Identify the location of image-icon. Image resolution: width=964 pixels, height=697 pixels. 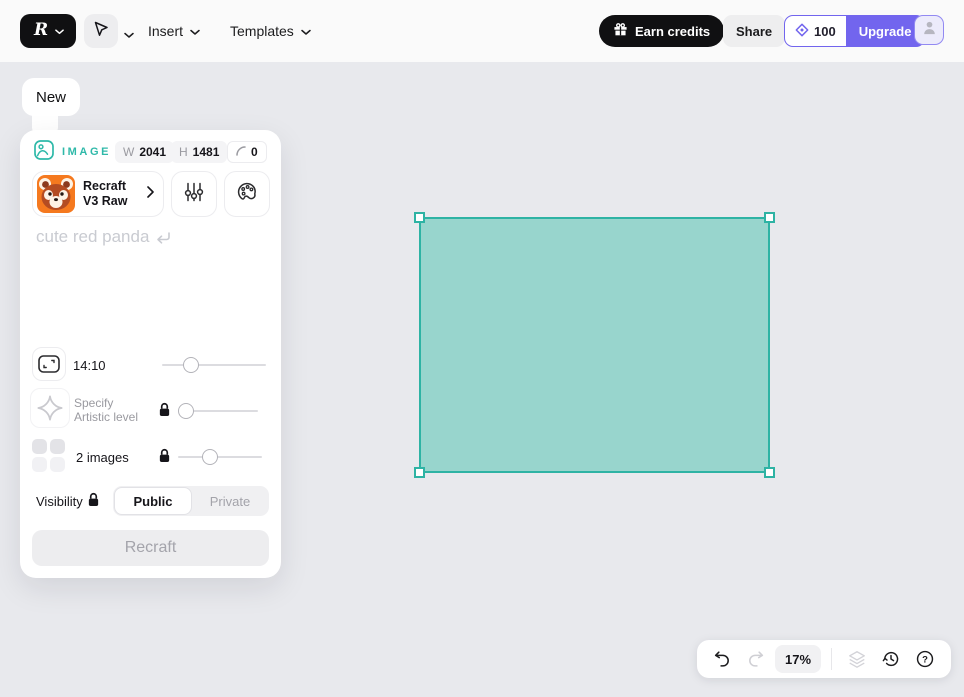
(44, 152).